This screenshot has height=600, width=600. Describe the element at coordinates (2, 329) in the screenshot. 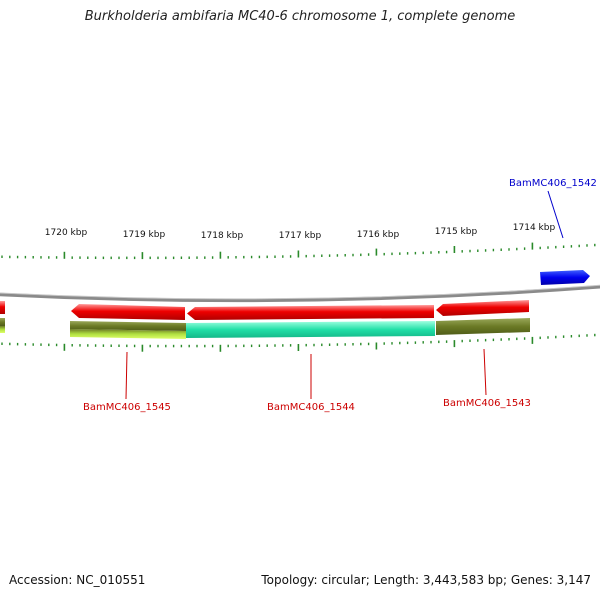

I see `feature-band-edge-lime` at that location.